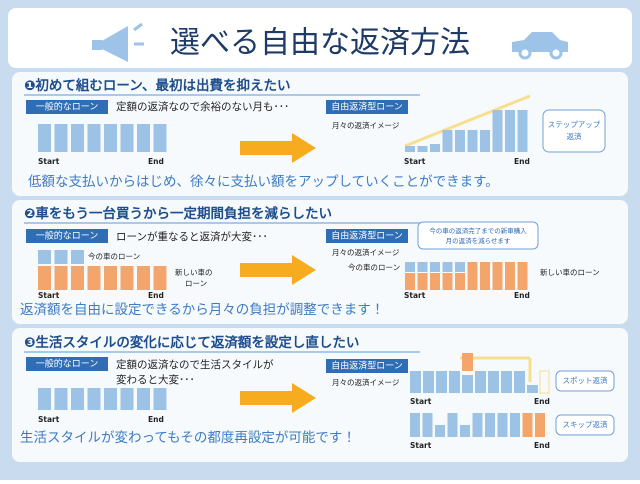 Image resolution: width=640 pixels, height=484 pixels. Describe the element at coordinates (574, 136) in the screenshot. I see `button-label: 返済` at that location.